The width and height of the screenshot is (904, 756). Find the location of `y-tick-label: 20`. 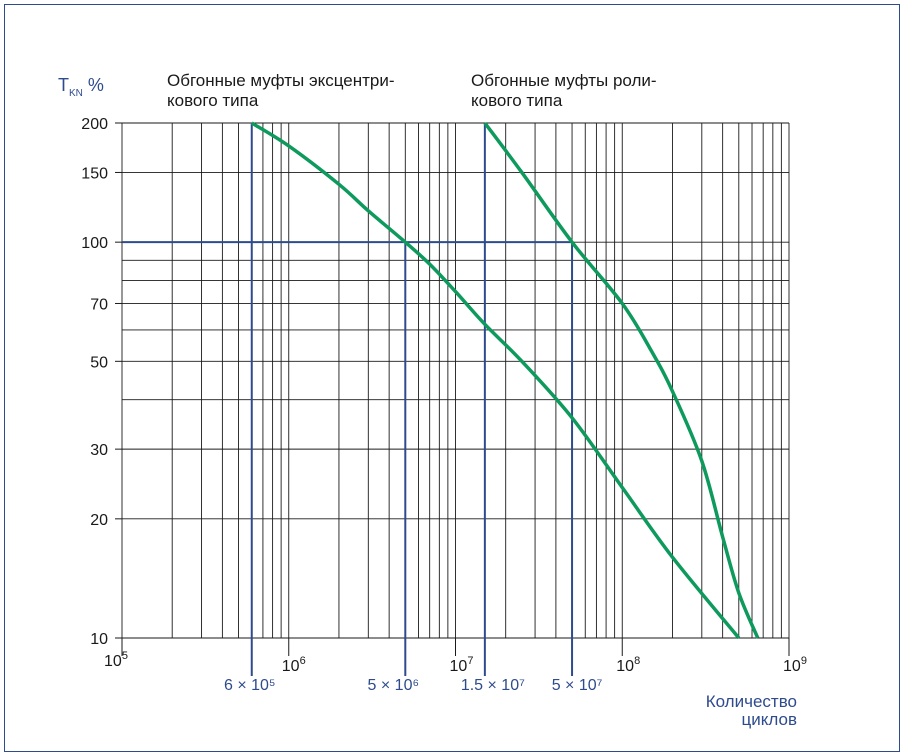

y-tick-label: 20 is located at coordinates (99, 520).